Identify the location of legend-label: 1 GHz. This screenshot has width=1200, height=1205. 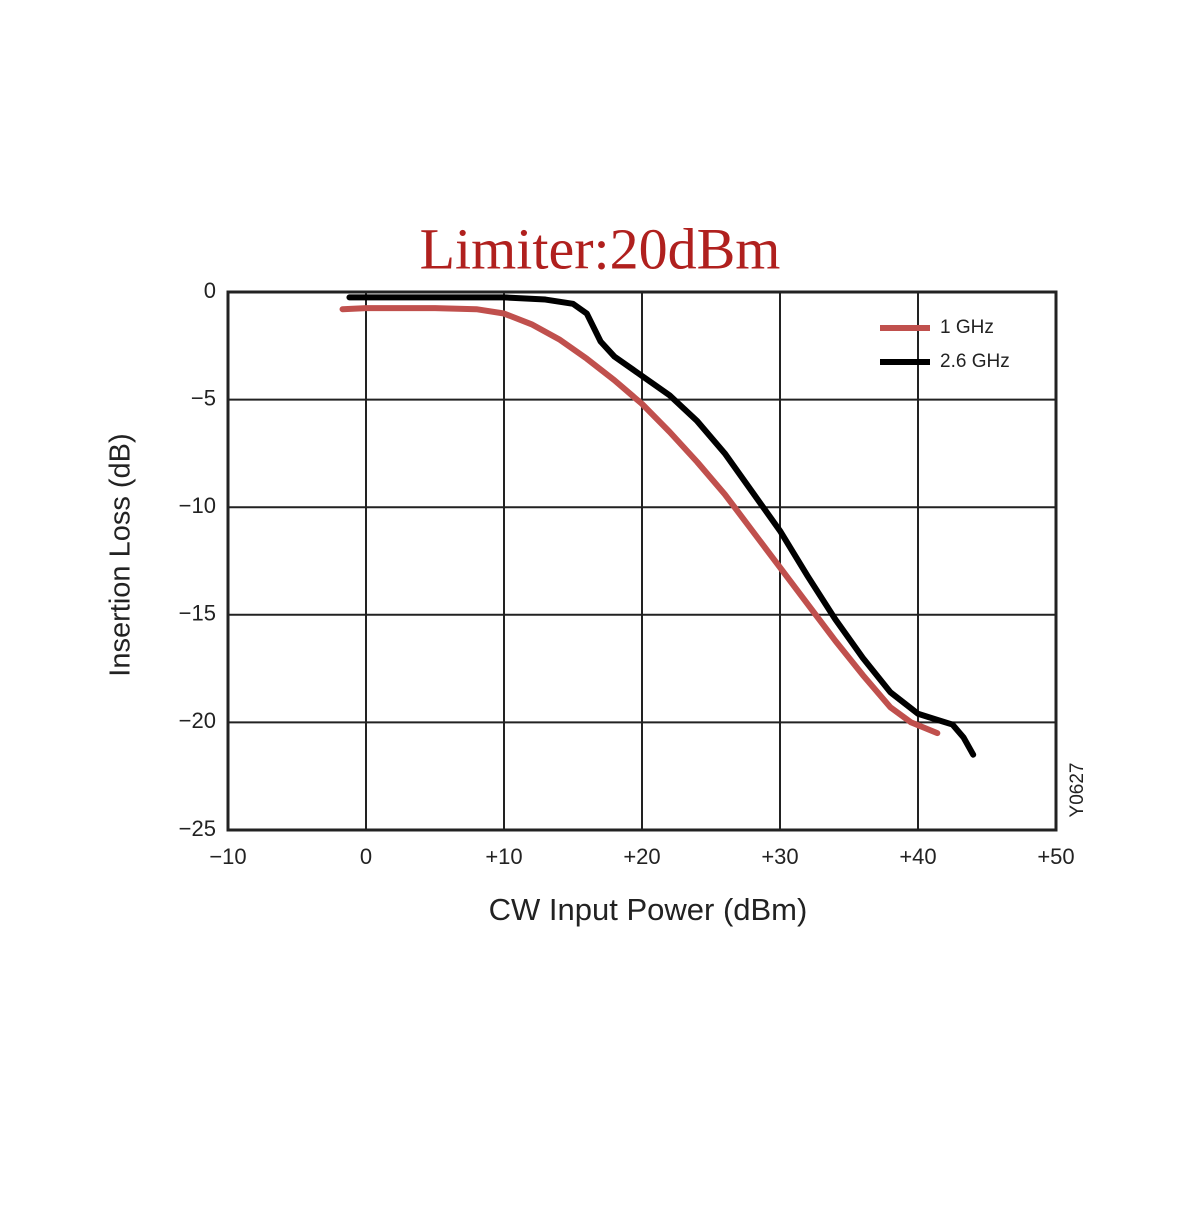
(967, 327).